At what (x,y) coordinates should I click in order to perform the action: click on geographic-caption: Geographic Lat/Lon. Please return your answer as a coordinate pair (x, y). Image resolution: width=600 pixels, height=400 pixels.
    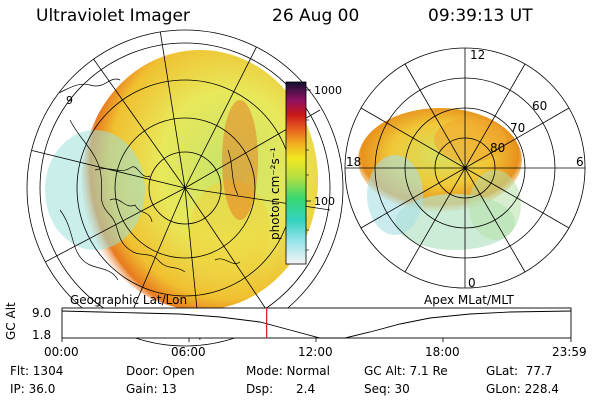
    Looking at the image, I should click on (129, 300).